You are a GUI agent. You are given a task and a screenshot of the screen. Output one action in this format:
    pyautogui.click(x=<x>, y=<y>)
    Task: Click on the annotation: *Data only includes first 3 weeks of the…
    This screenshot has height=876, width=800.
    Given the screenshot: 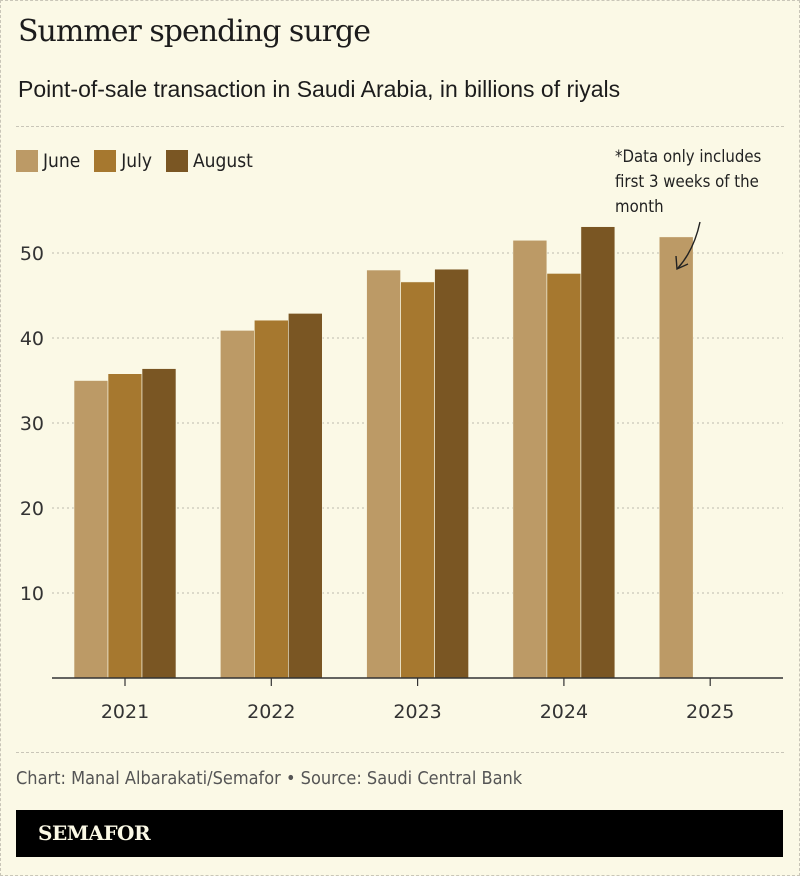 What is the action you would take?
    pyautogui.click(x=688, y=182)
    